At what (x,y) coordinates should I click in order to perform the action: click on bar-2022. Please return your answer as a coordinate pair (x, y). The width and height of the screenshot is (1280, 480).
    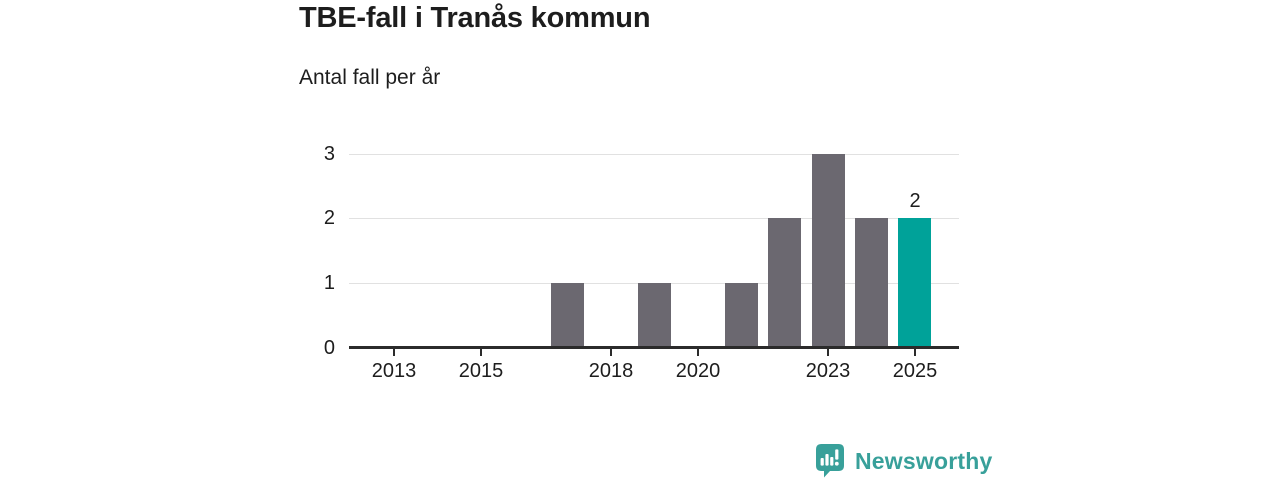
    Looking at the image, I should click on (784, 283).